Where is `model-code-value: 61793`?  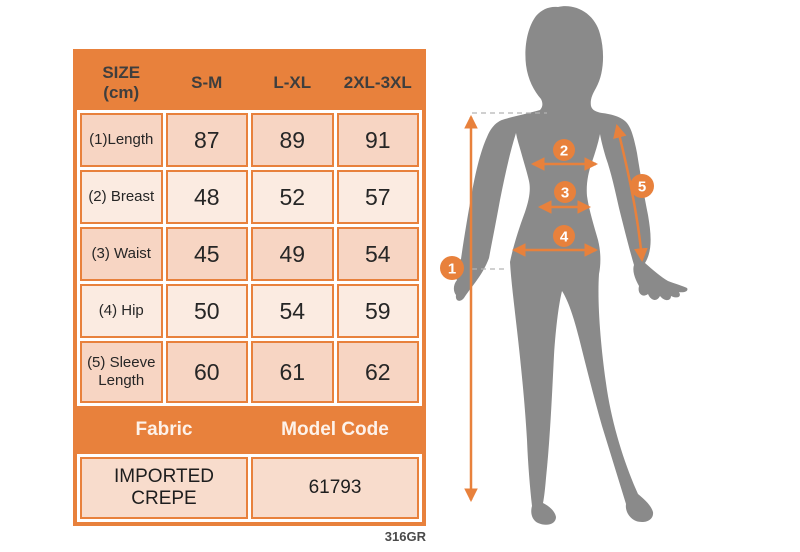
model-code-value: 61793 is located at coordinates (335, 488).